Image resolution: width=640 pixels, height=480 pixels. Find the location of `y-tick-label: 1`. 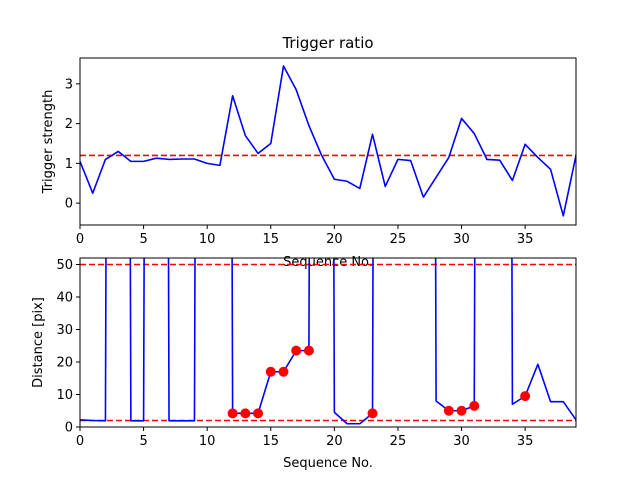

y-tick-label: 1 is located at coordinates (69, 164).